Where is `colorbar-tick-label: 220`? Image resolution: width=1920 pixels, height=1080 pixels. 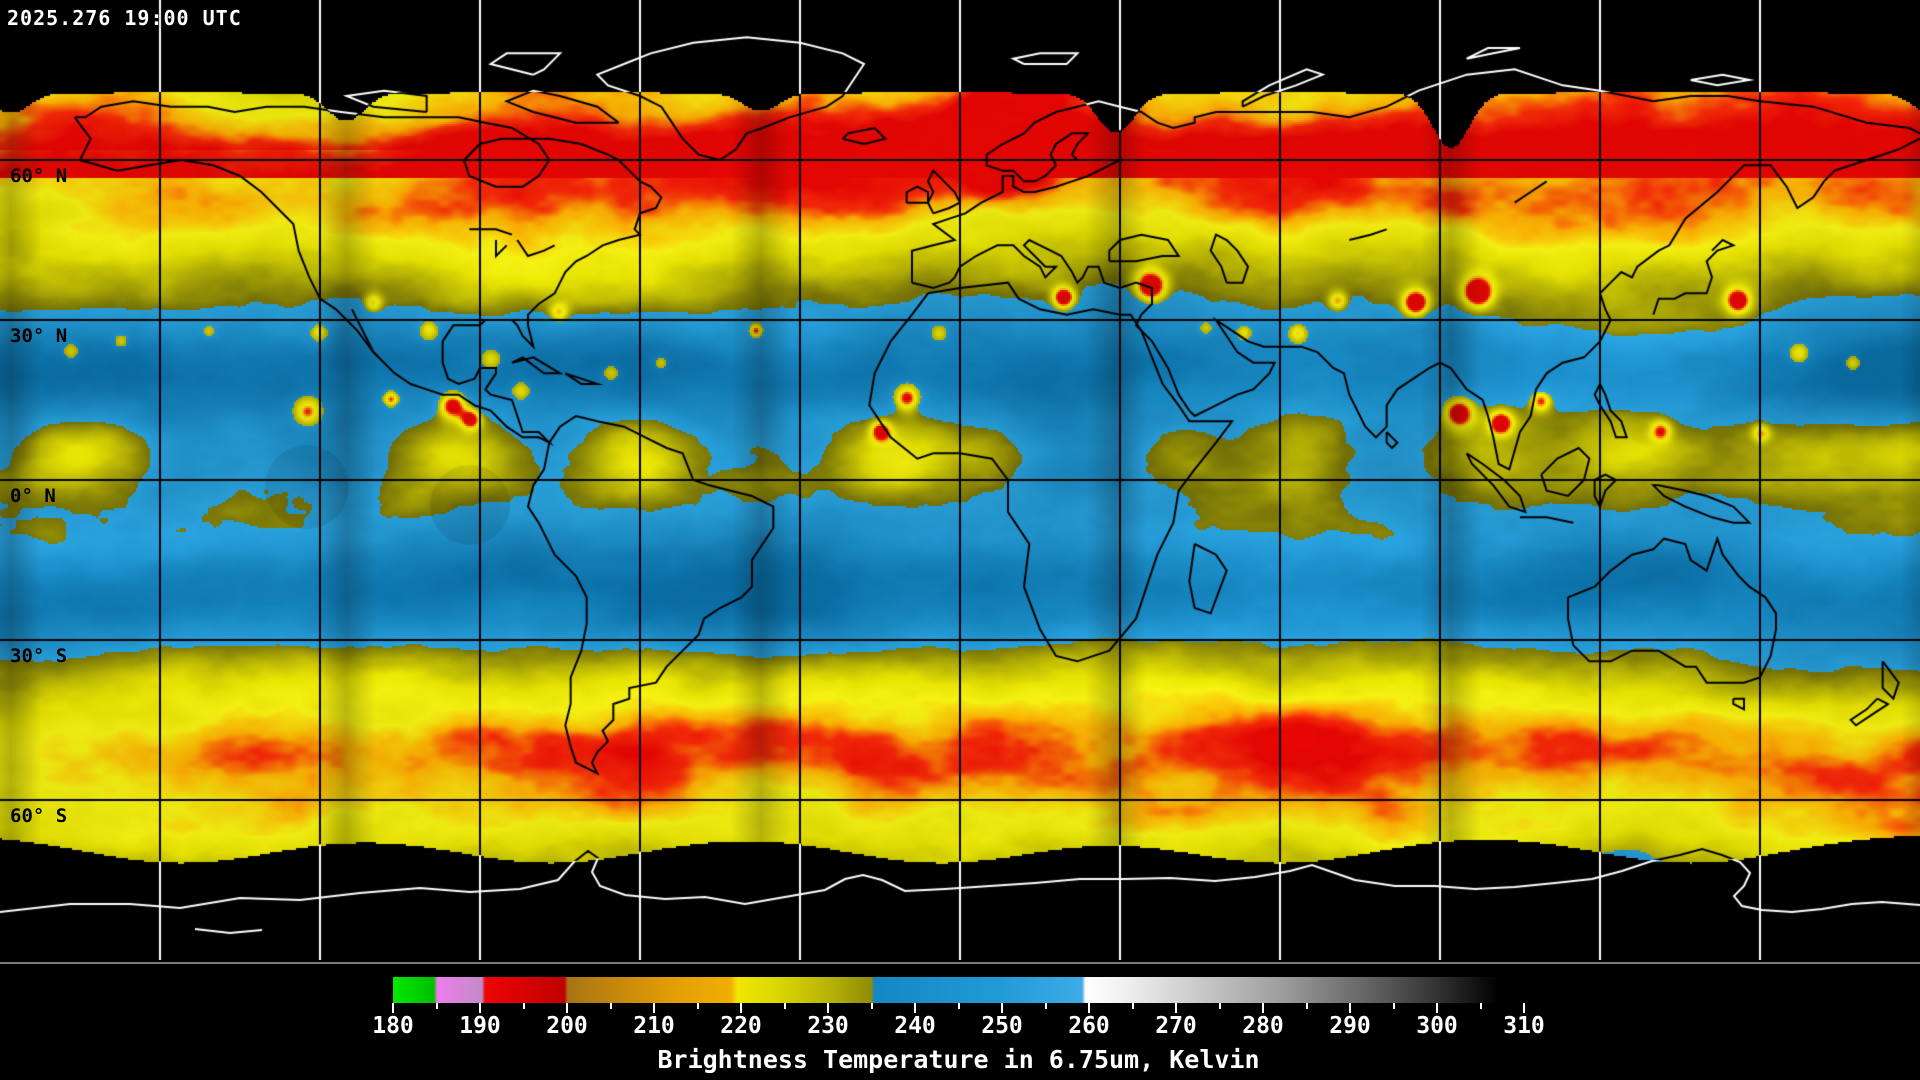
colorbar-tick-label: 220 is located at coordinates (741, 1026).